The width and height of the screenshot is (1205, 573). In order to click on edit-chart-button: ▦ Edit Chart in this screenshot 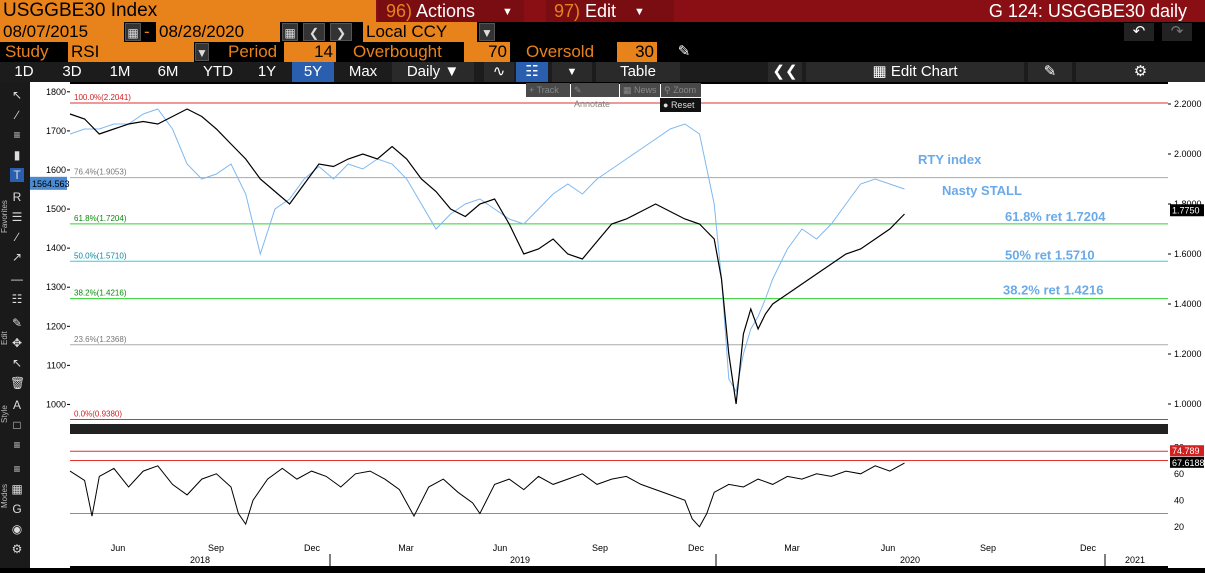, I will do `click(915, 72)`.